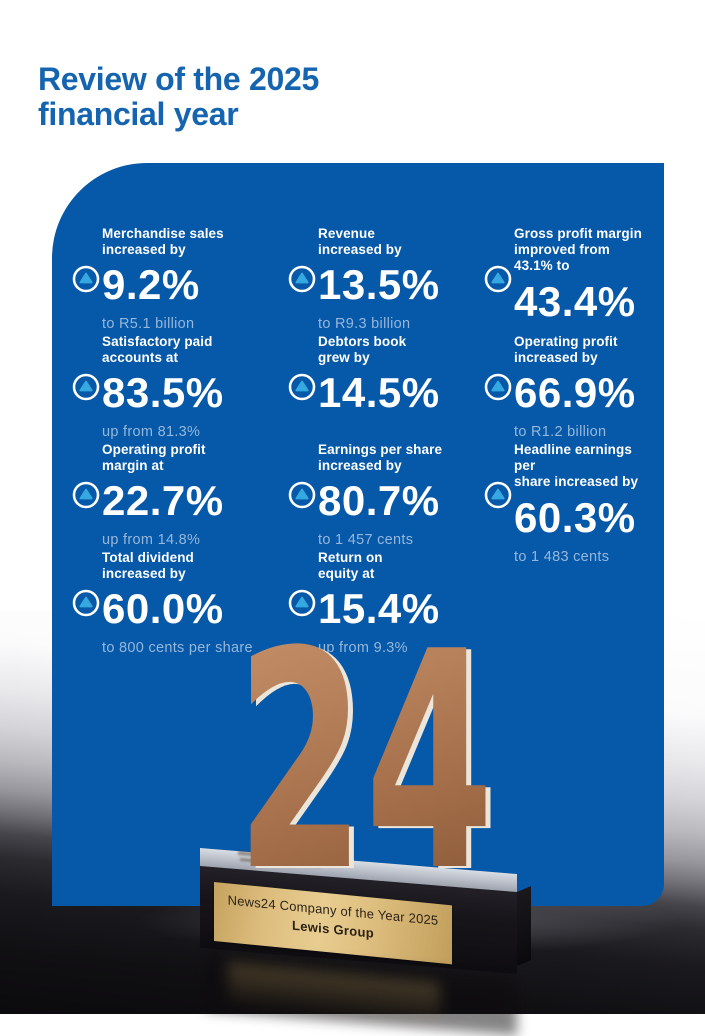 This screenshot has height=1036, width=705. I want to click on stat-note: up from 81.3%, so click(151, 432).